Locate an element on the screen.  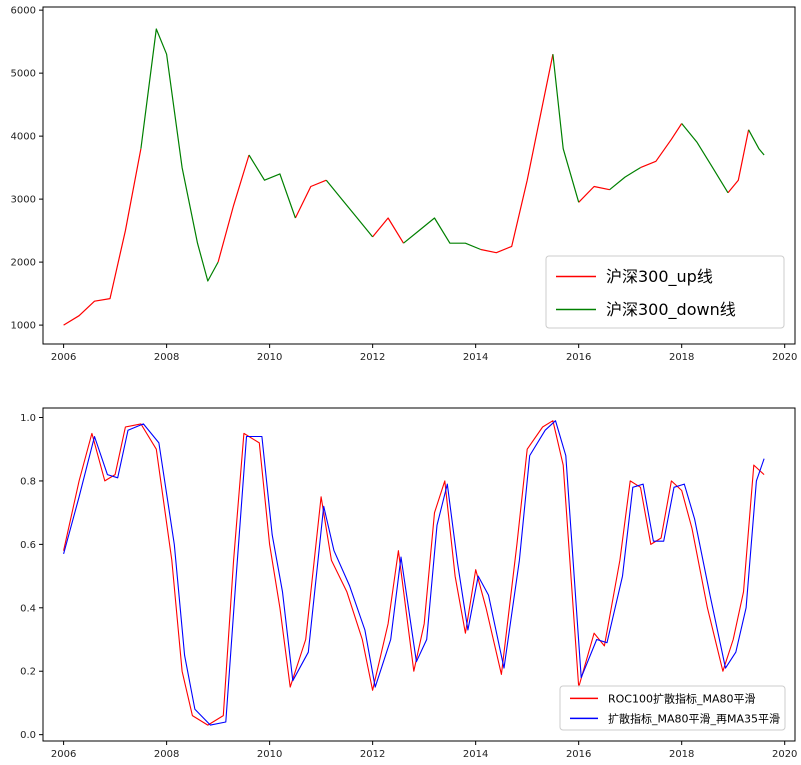
legend-label: ROC100扩散指标_MA80平滑 is located at coordinates (682, 698).